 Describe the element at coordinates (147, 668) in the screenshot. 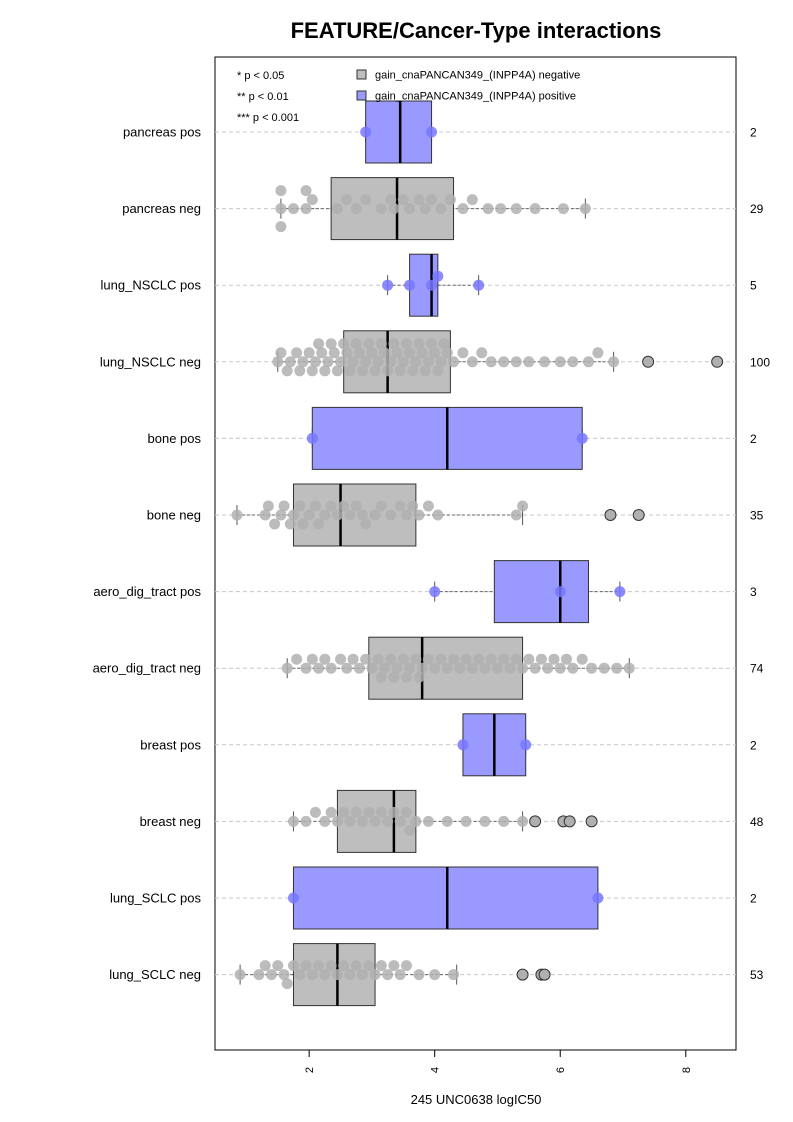

I see `category-label: aero_dig_tract neg` at that location.